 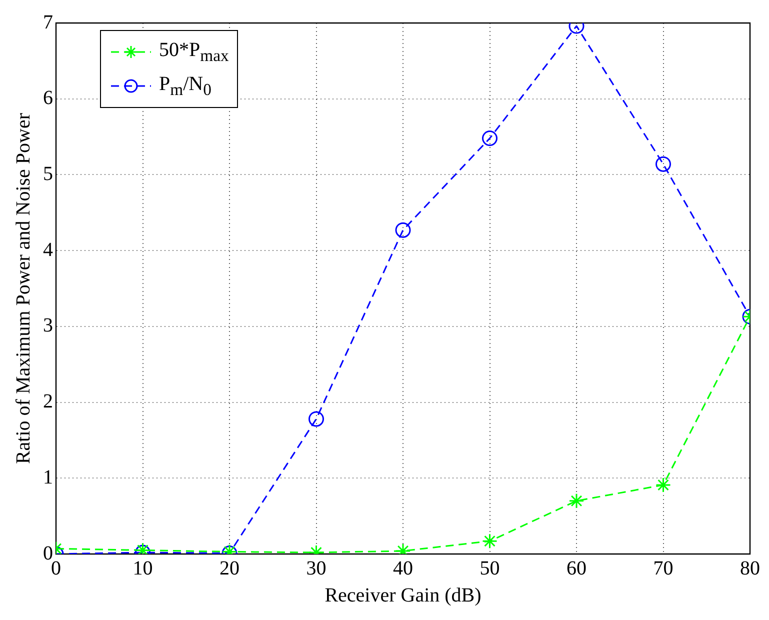 I want to click on legend-label: 50*P$_{max}$, so click(x=194, y=52).